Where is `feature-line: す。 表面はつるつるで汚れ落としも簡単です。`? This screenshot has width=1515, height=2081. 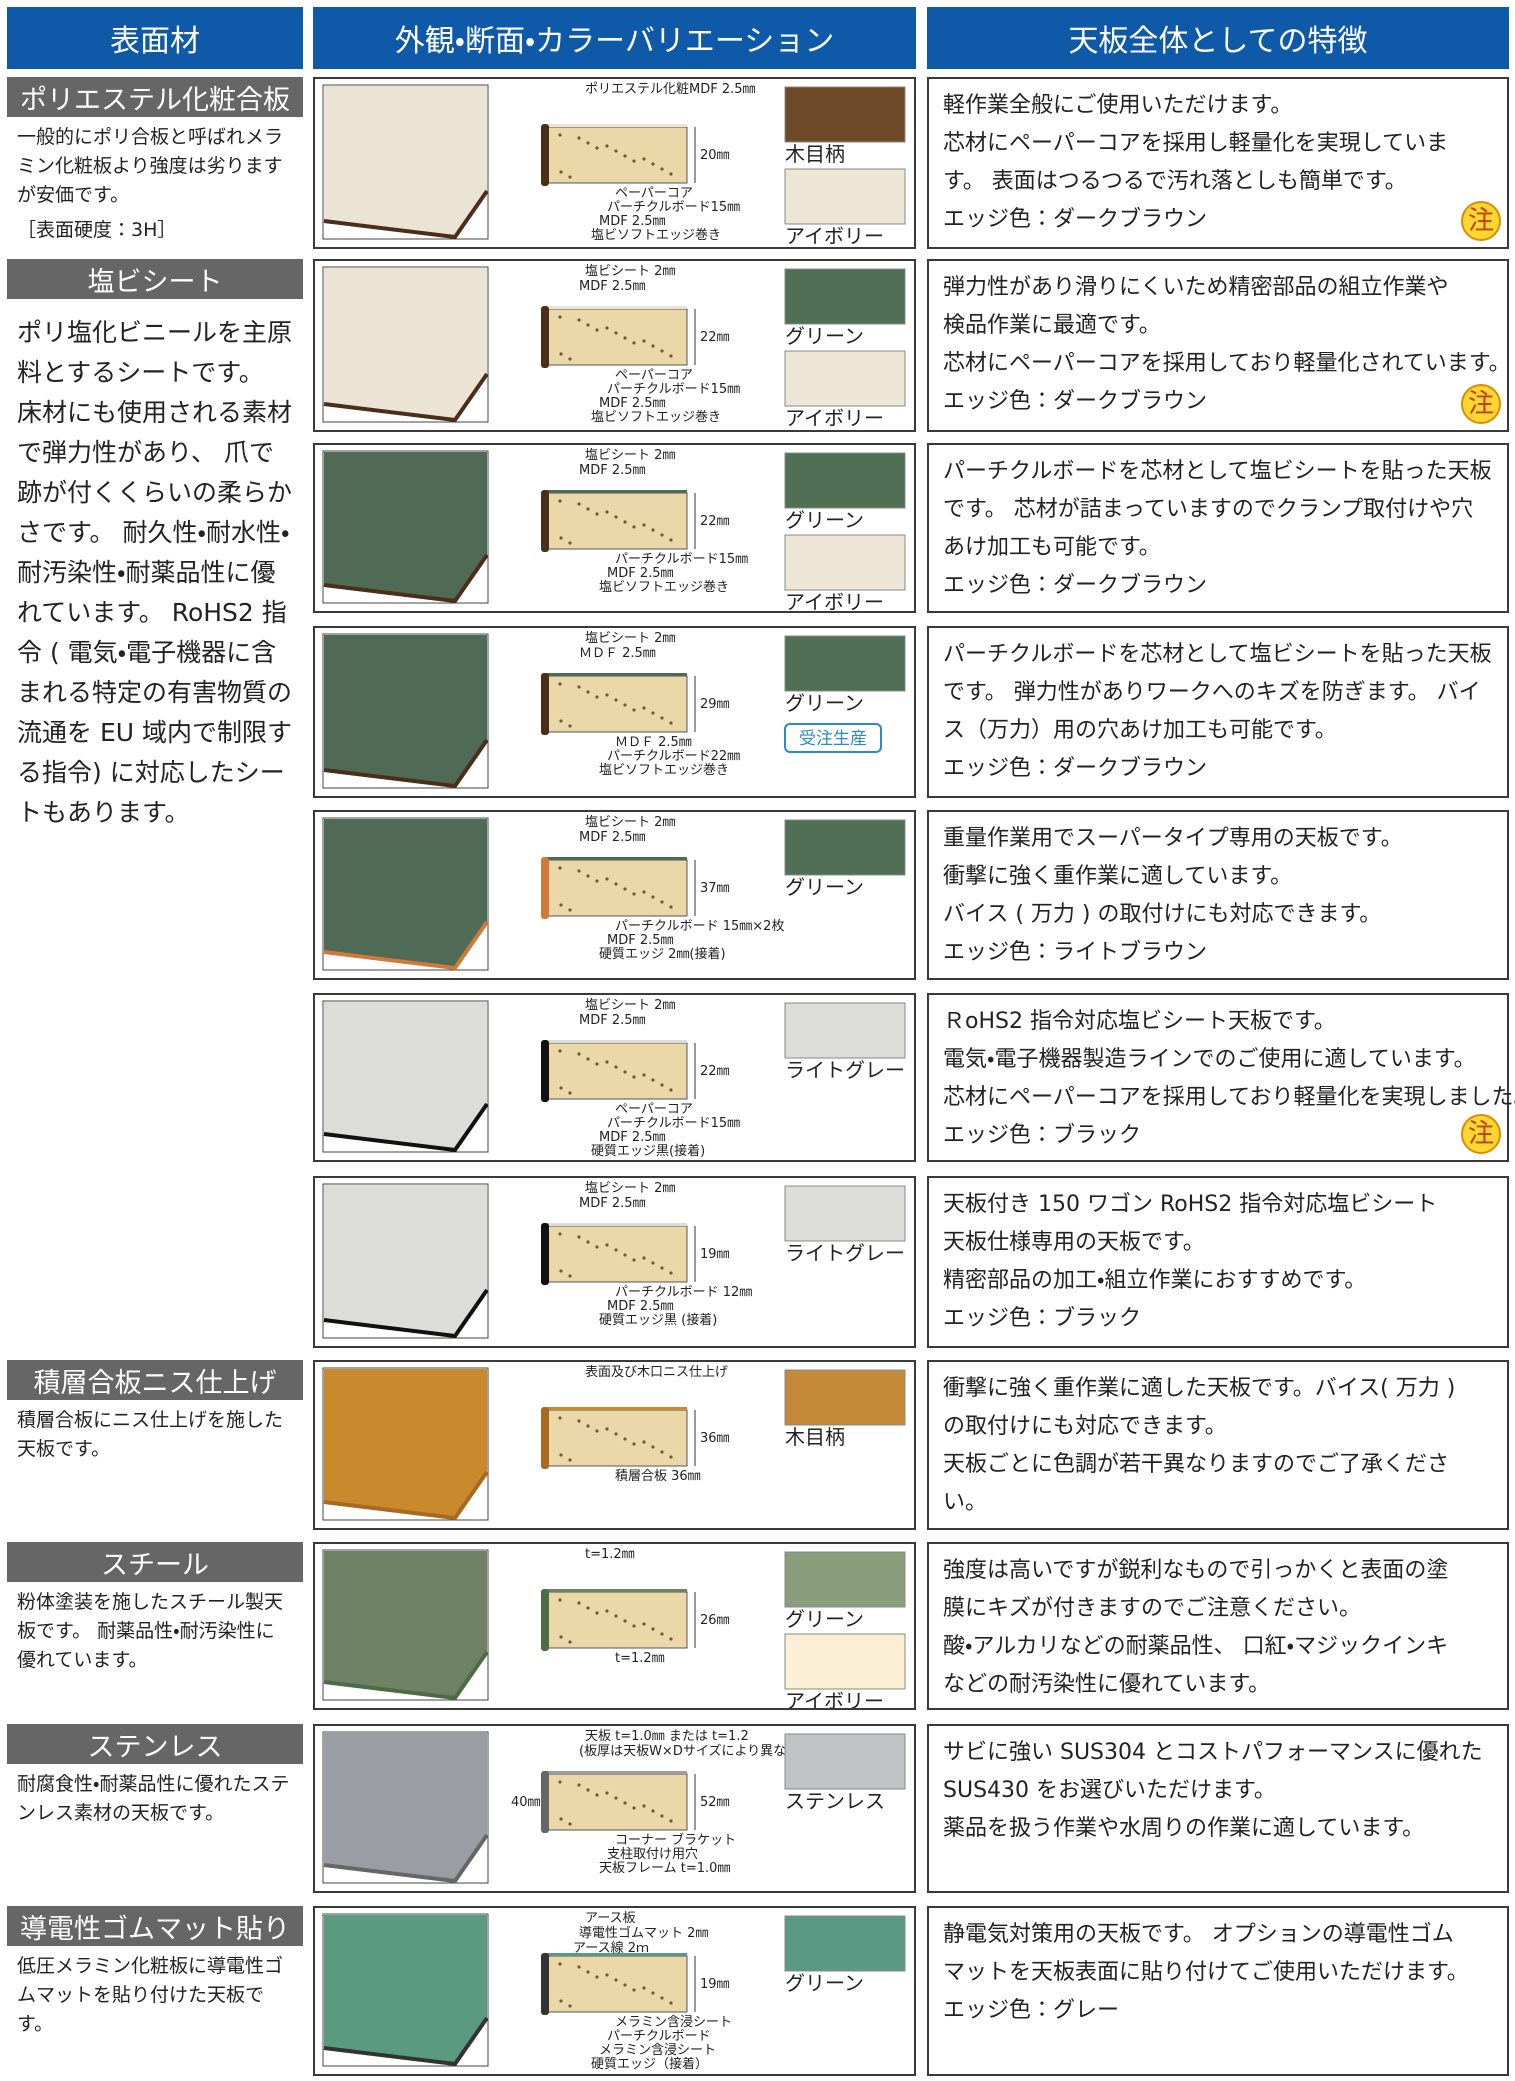
feature-line: す。 表面はつるつるで汚れ落としも簡単です。 is located at coordinates (1175, 181).